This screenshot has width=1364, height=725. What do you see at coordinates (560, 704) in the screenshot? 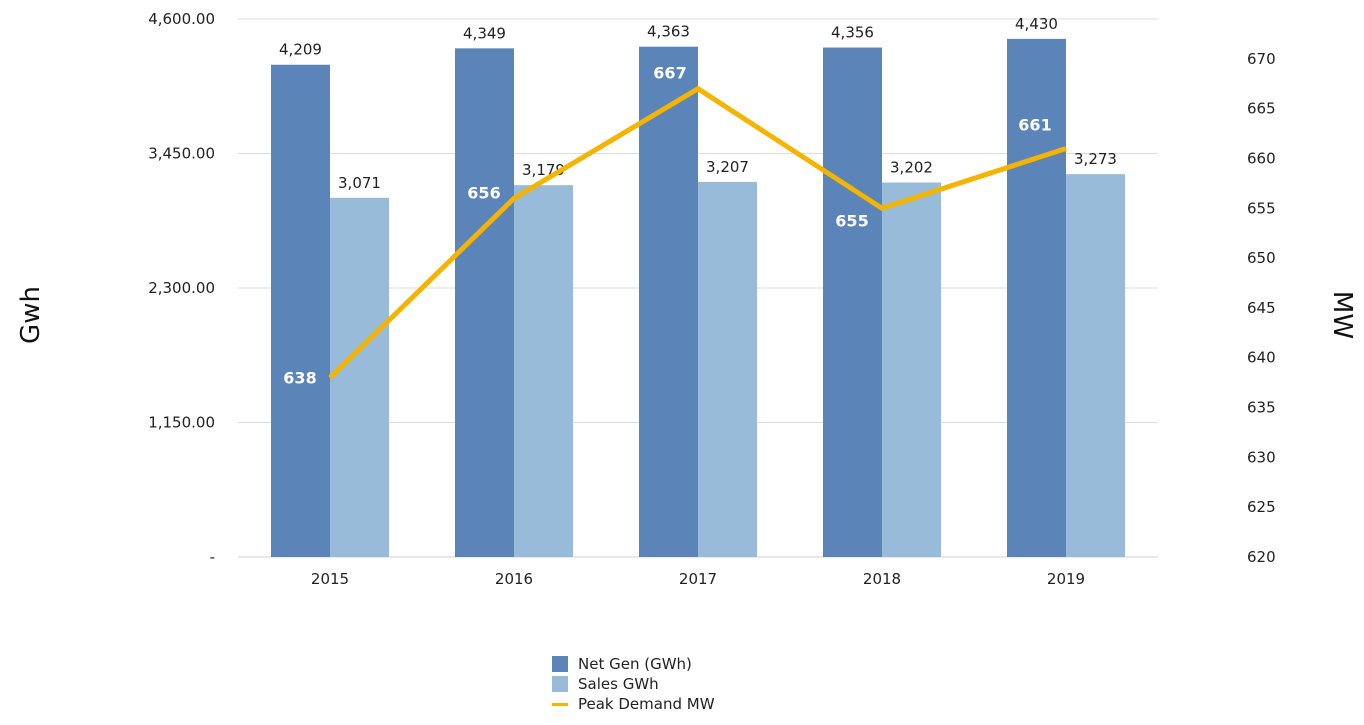
I see `legend-swatch-peak-demand` at bounding box center [560, 704].